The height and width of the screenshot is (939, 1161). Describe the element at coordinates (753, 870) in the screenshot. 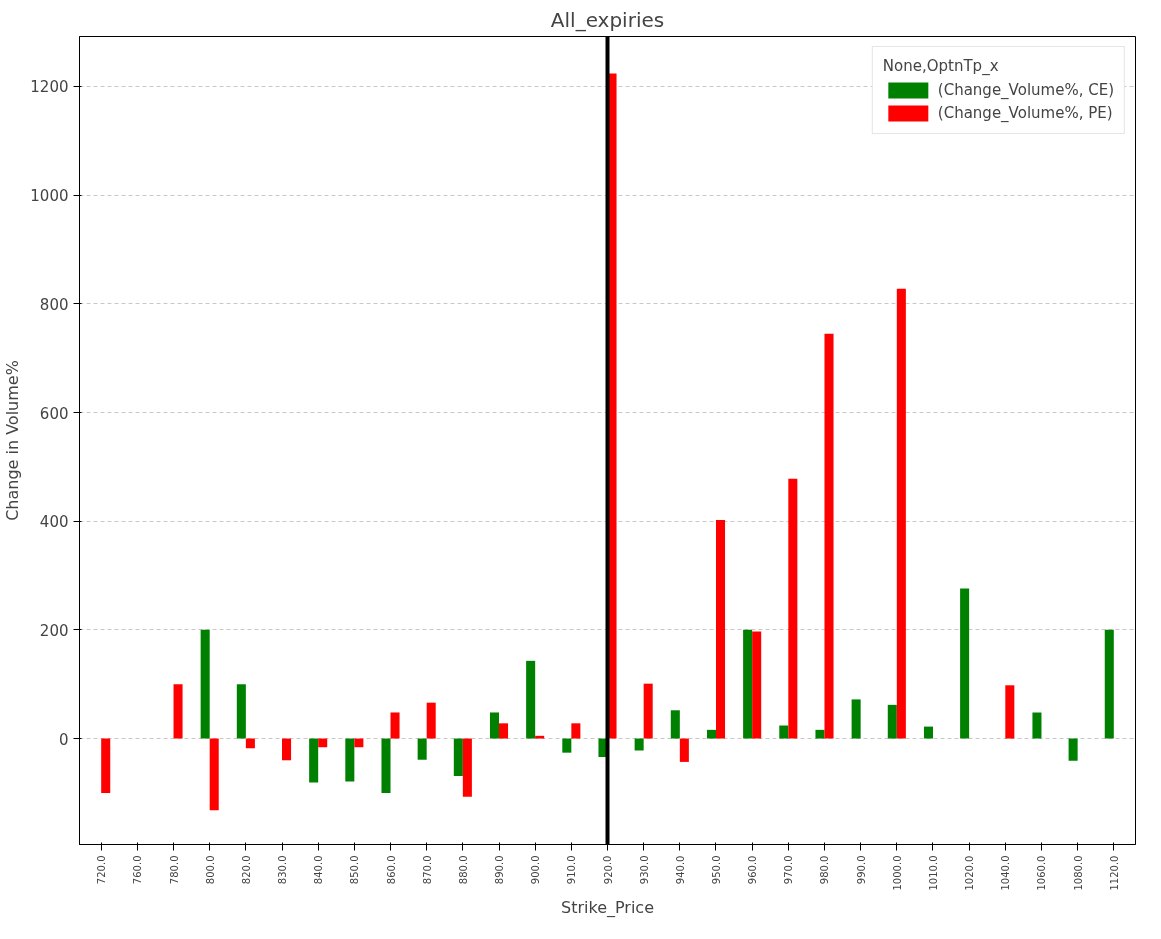

I see `x-tick-label: 960.0` at that location.